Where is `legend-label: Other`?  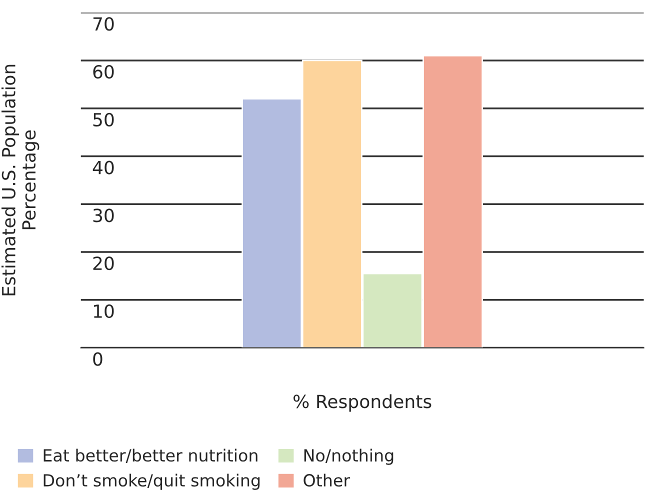
legend-label: Other is located at coordinates (327, 480).